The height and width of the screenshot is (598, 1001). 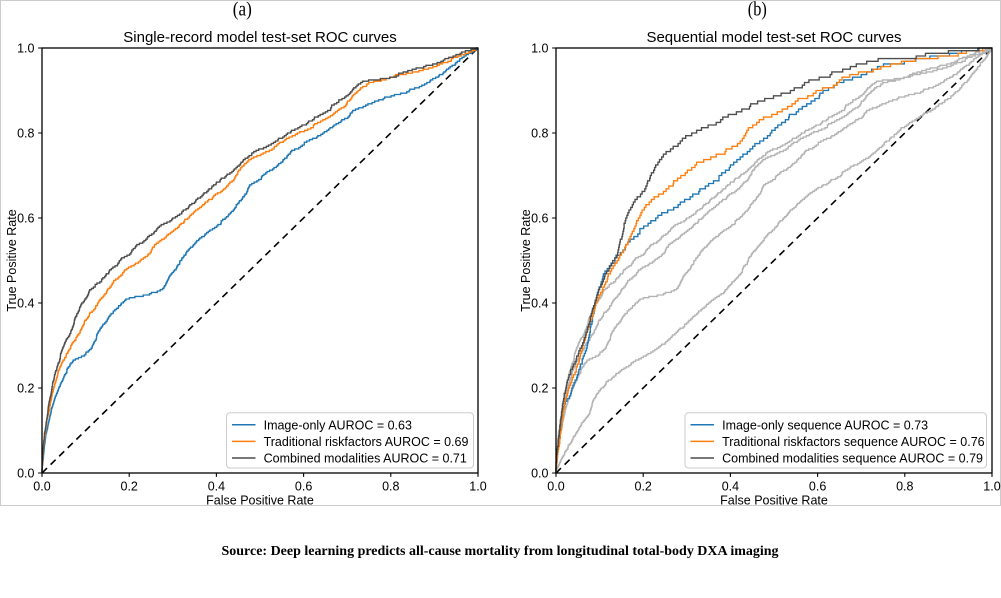 What do you see at coordinates (366, 442) in the screenshot?
I see `svg-text:Traditional riskfactors AUROC: Traditional riskfactors AUROC = 0.69` at bounding box center [366, 442].